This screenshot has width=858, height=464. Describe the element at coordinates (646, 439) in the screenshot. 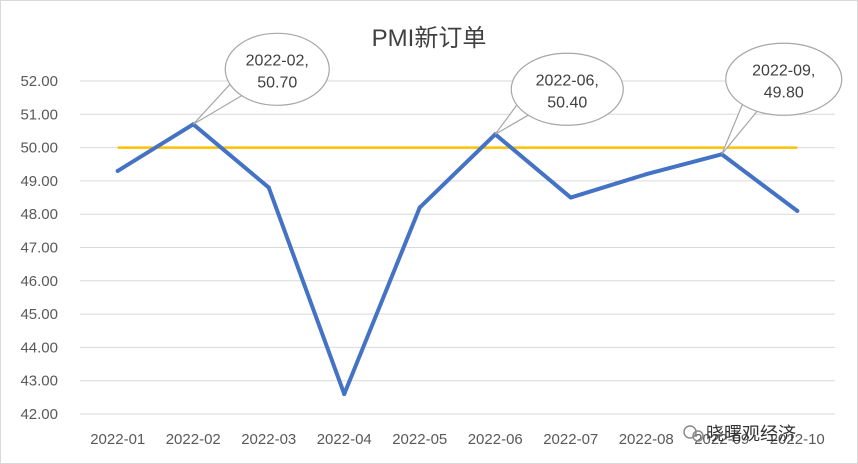

I see `x-tick-label: 2022-08` at that location.